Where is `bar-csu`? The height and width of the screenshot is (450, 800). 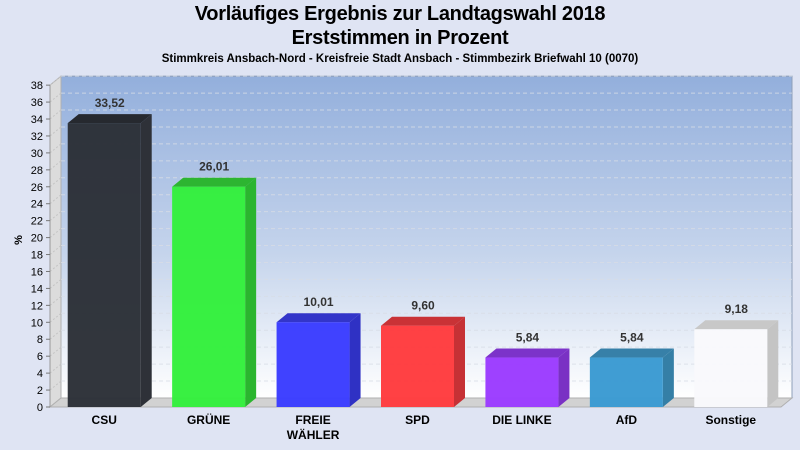 bar-csu is located at coordinates (109, 260).